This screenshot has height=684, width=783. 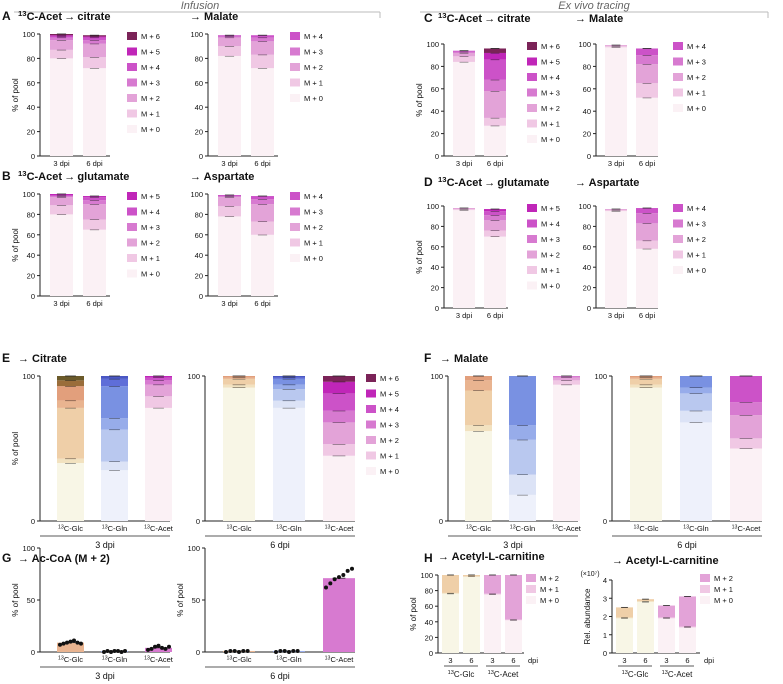 I want to click on chart-title: → Citrate, so click(x=42, y=359).